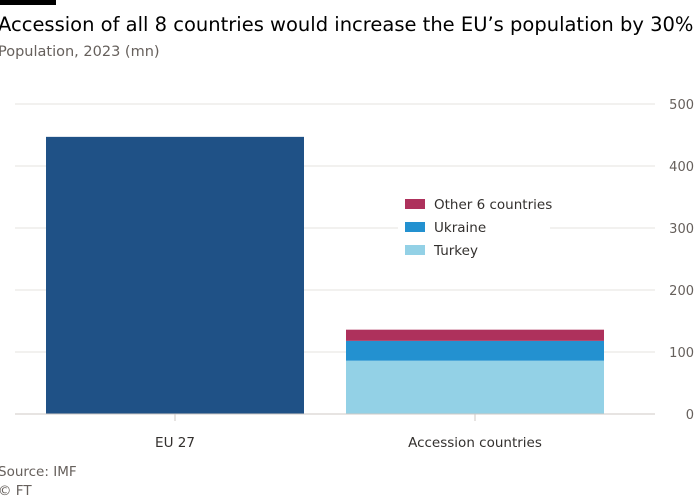  Describe the element at coordinates (80, 52) in the screenshot. I see `chart-subtitle: Population, 2023 (mn)` at that location.